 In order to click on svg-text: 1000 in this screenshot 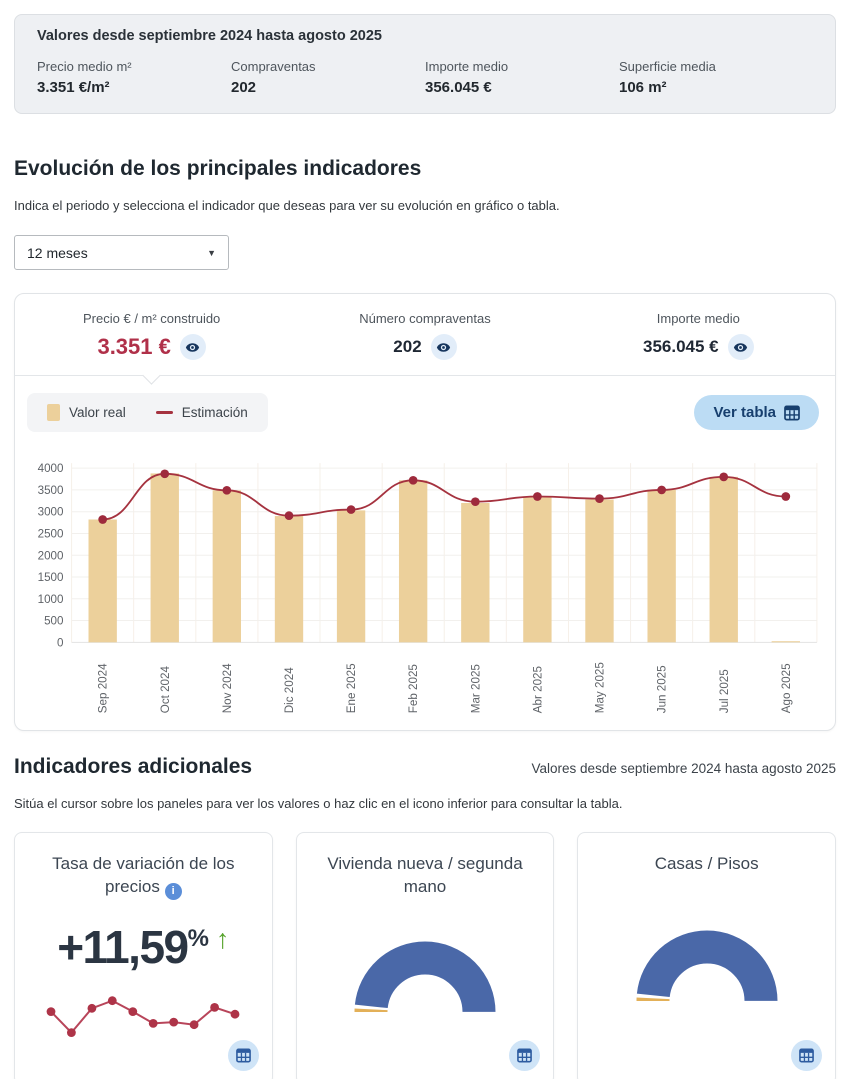, I will do `click(51, 599)`.